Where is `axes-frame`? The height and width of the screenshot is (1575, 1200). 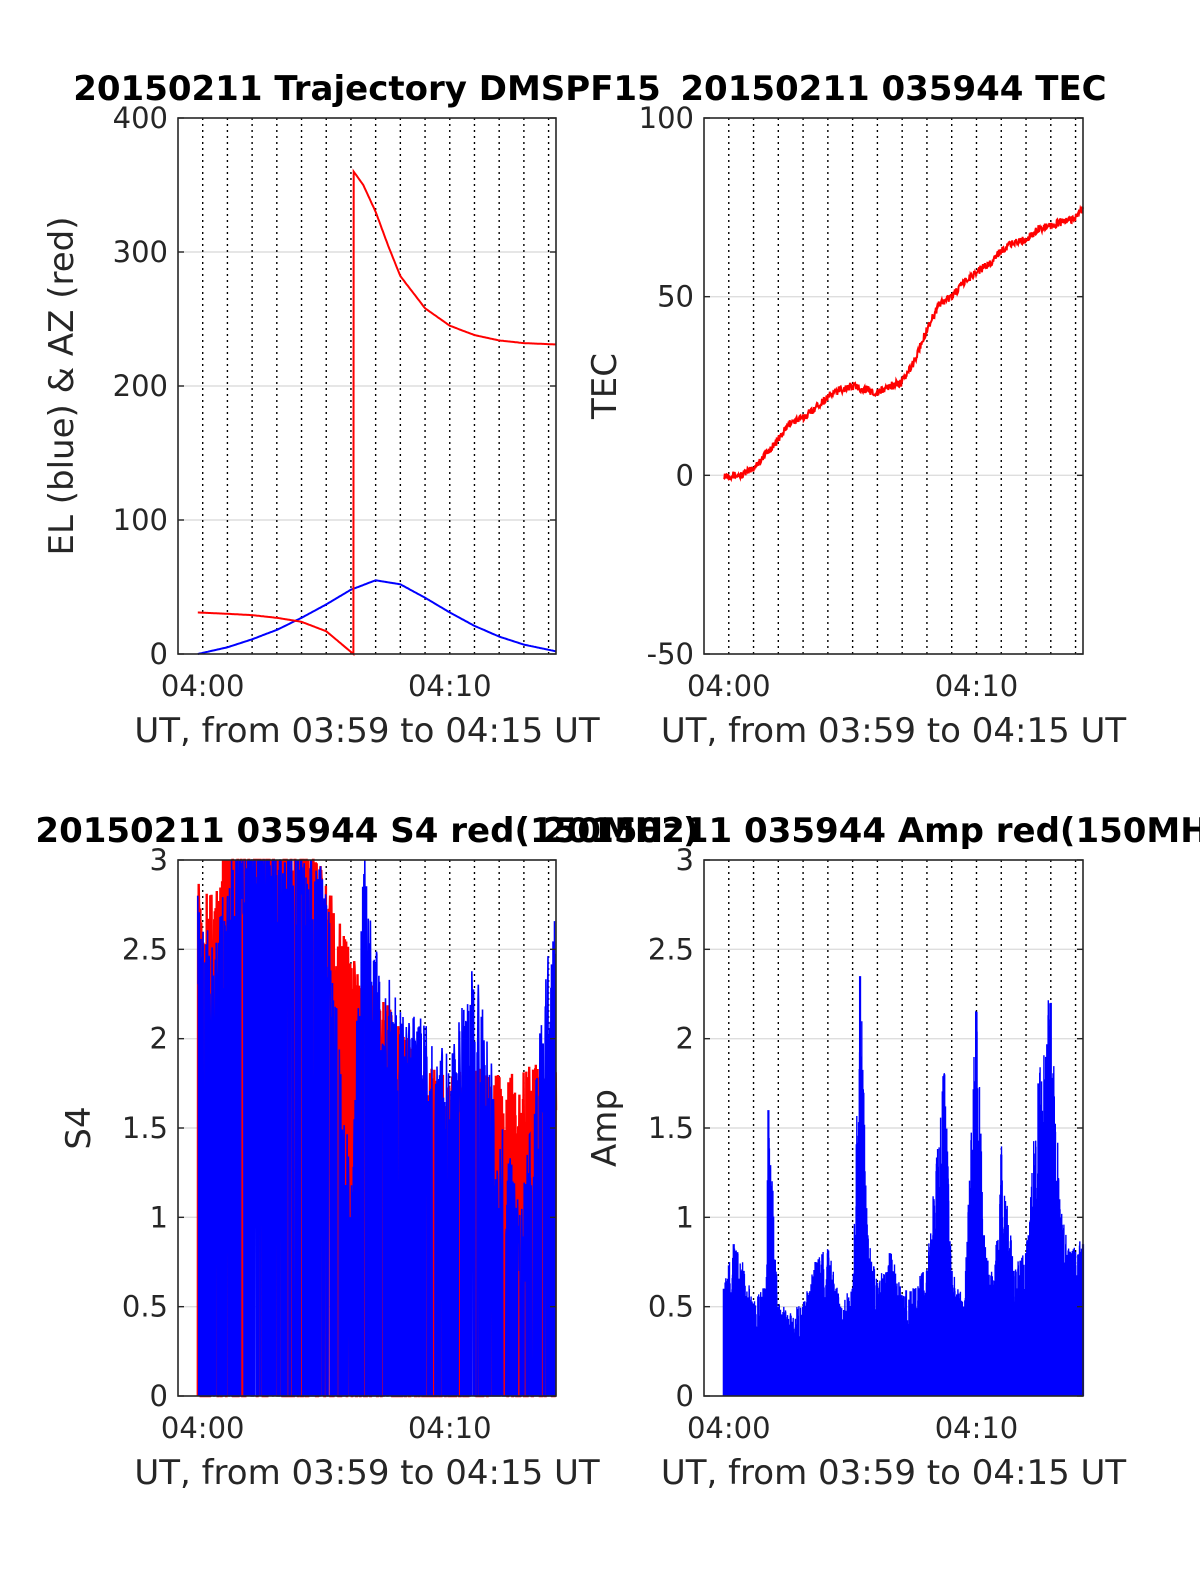
axes-frame is located at coordinates (893, 386).